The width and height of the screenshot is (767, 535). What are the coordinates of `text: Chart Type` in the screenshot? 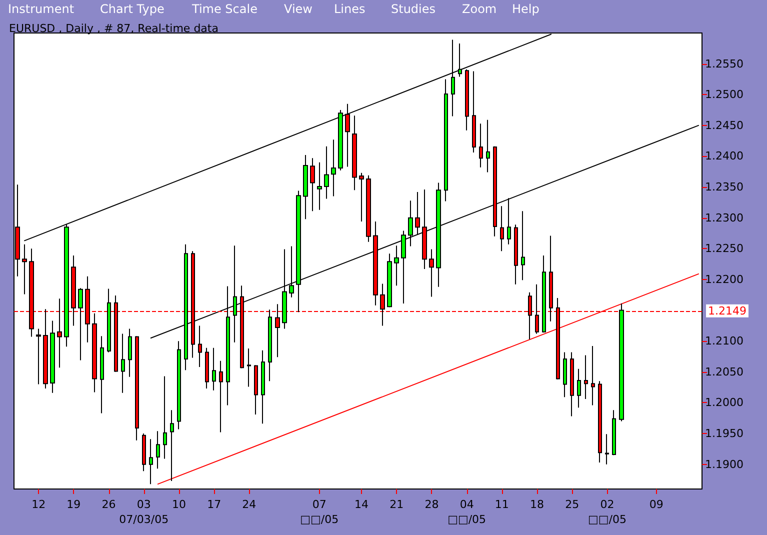 It's located at (132, 9).